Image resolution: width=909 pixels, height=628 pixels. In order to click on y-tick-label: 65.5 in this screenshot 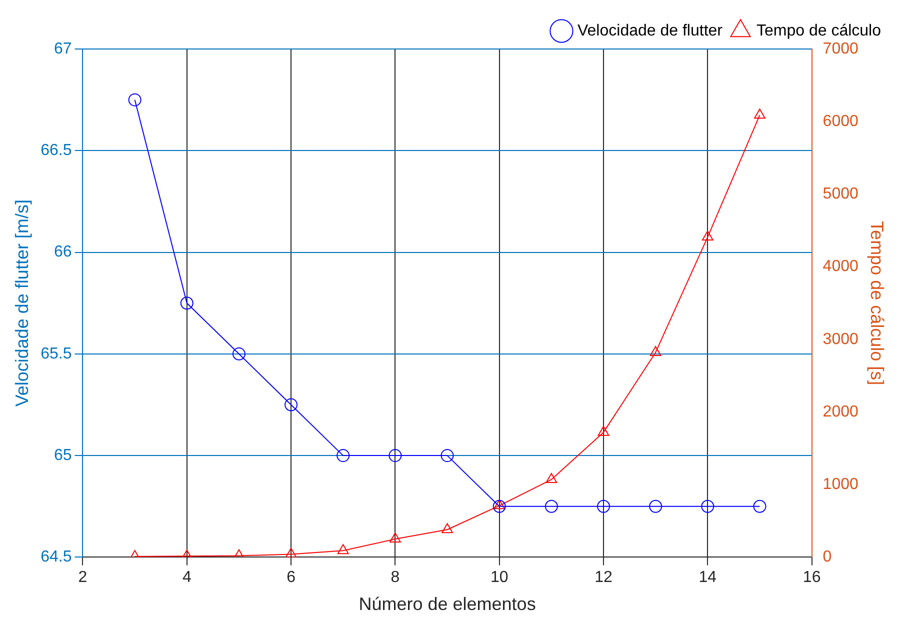, I will do `click(56, 353)`.